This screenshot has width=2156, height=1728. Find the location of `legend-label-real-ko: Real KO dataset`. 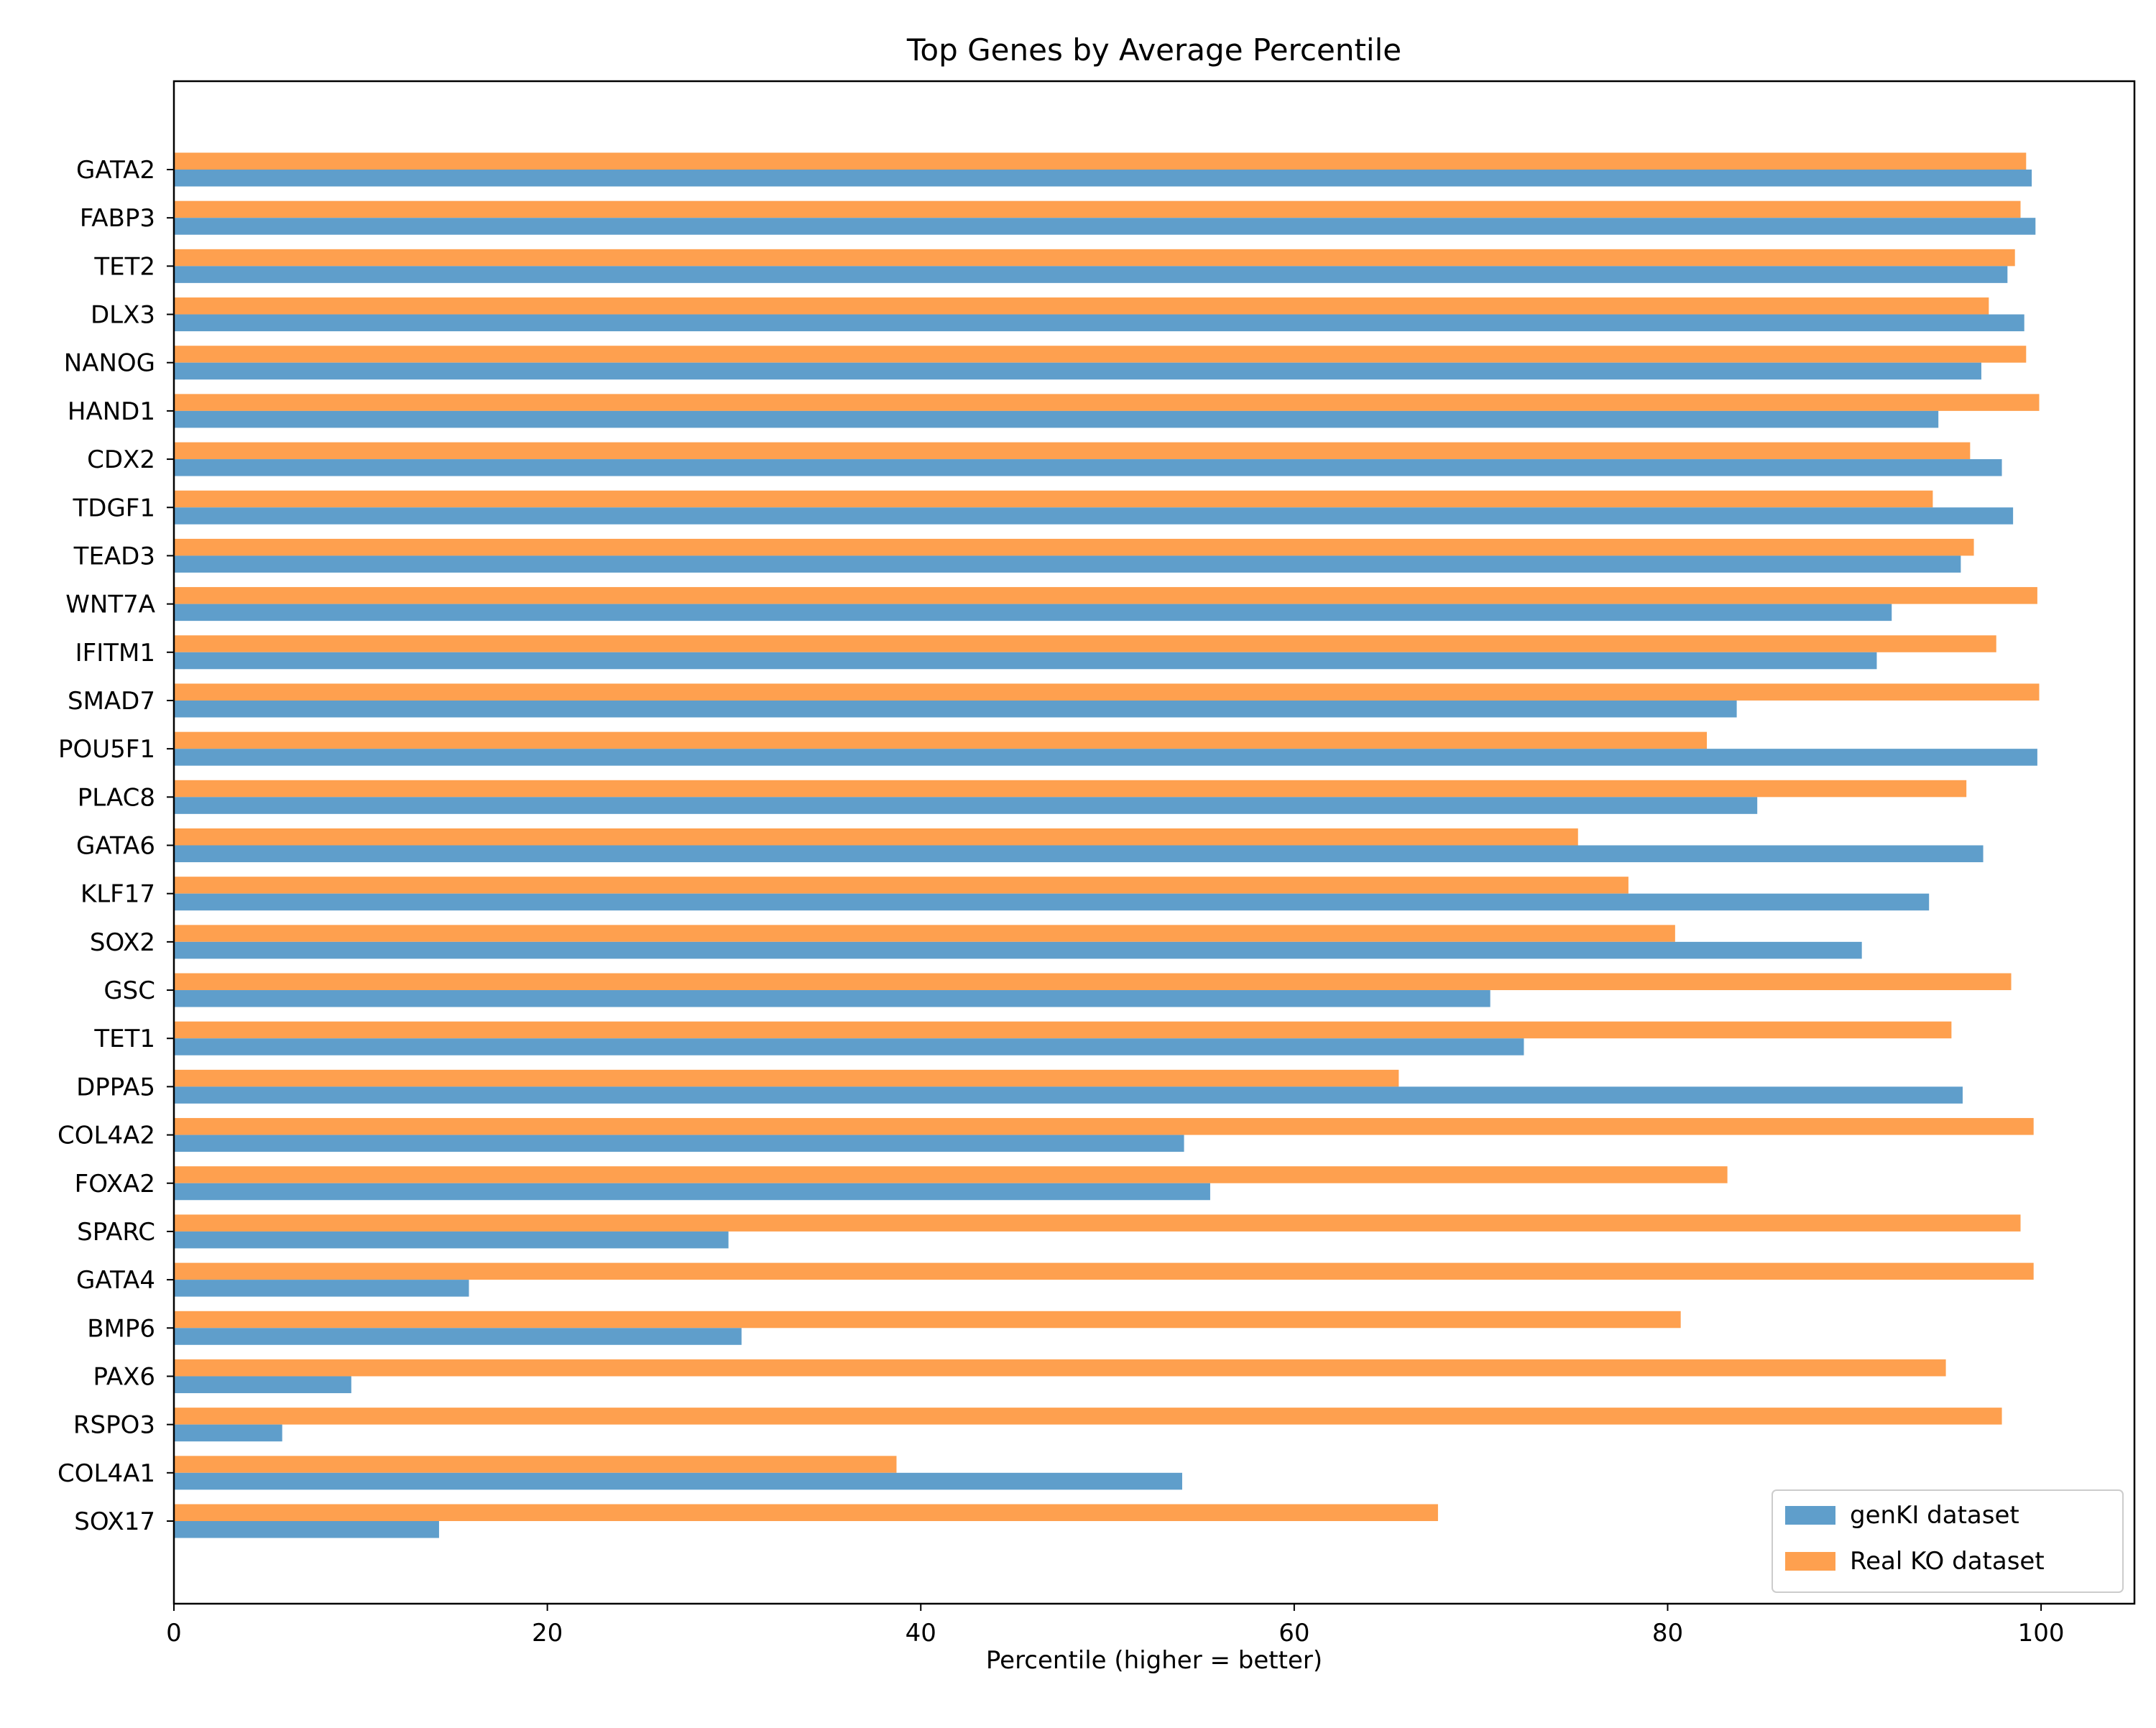

legend-label-real-ko: Real KO dataset is located at coordinates (1947, 1561).